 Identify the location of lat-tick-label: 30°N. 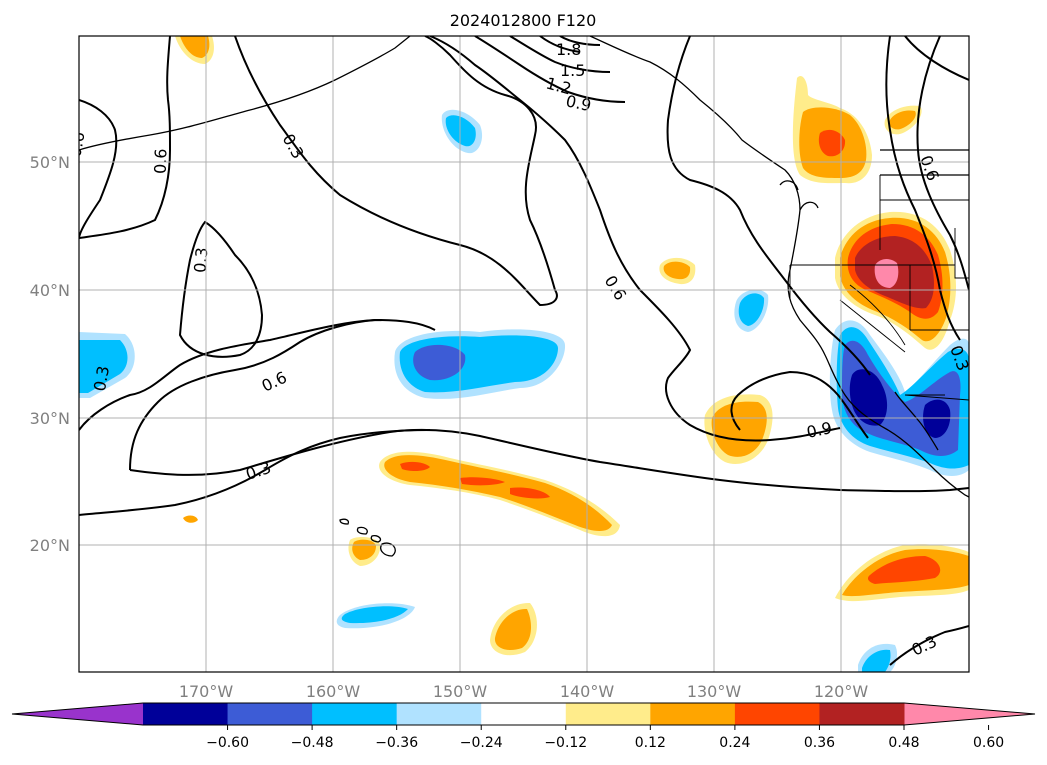
(50, 418).